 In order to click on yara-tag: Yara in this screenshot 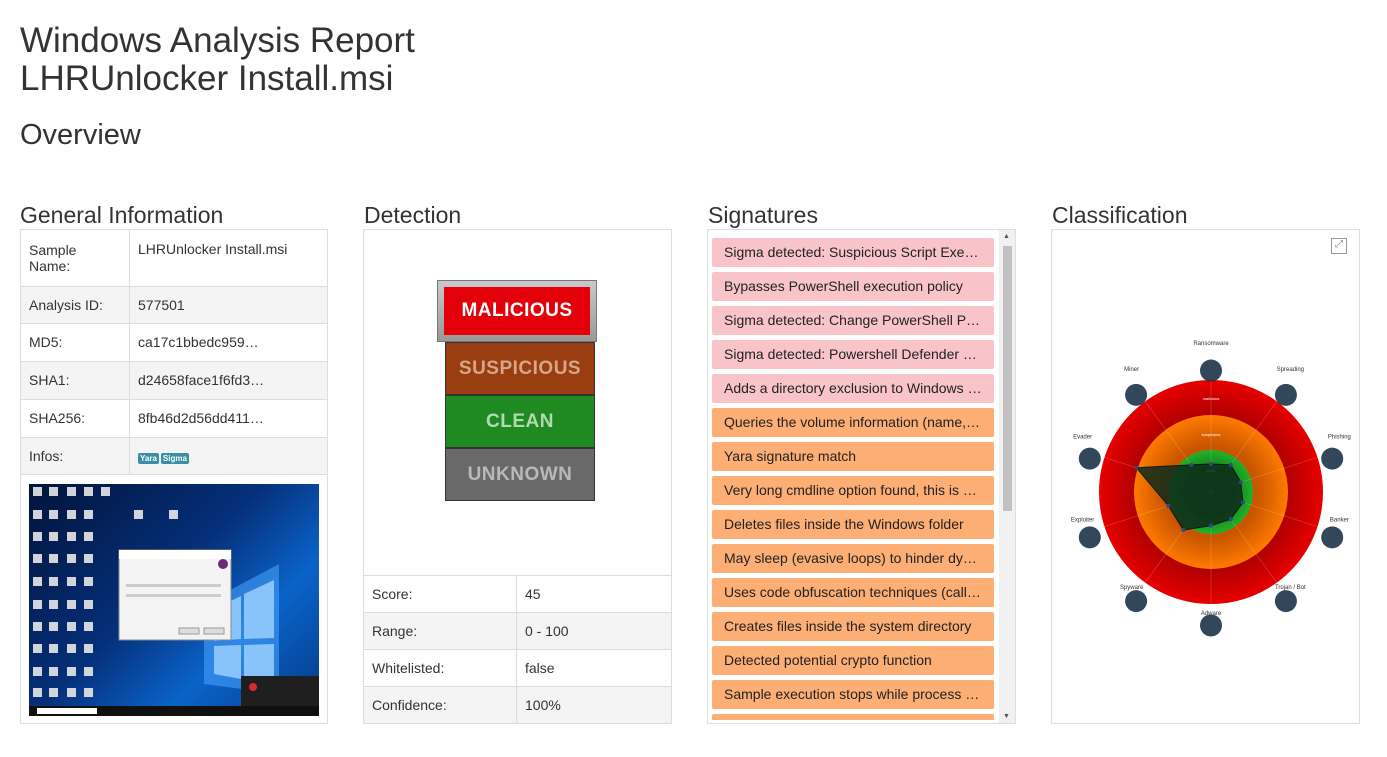, I will do `click(148, 458)`.